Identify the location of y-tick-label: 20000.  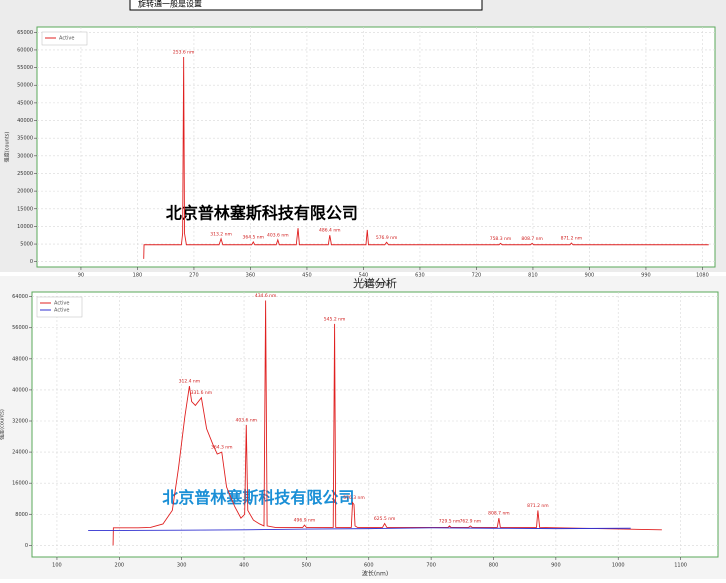
(25, 192).